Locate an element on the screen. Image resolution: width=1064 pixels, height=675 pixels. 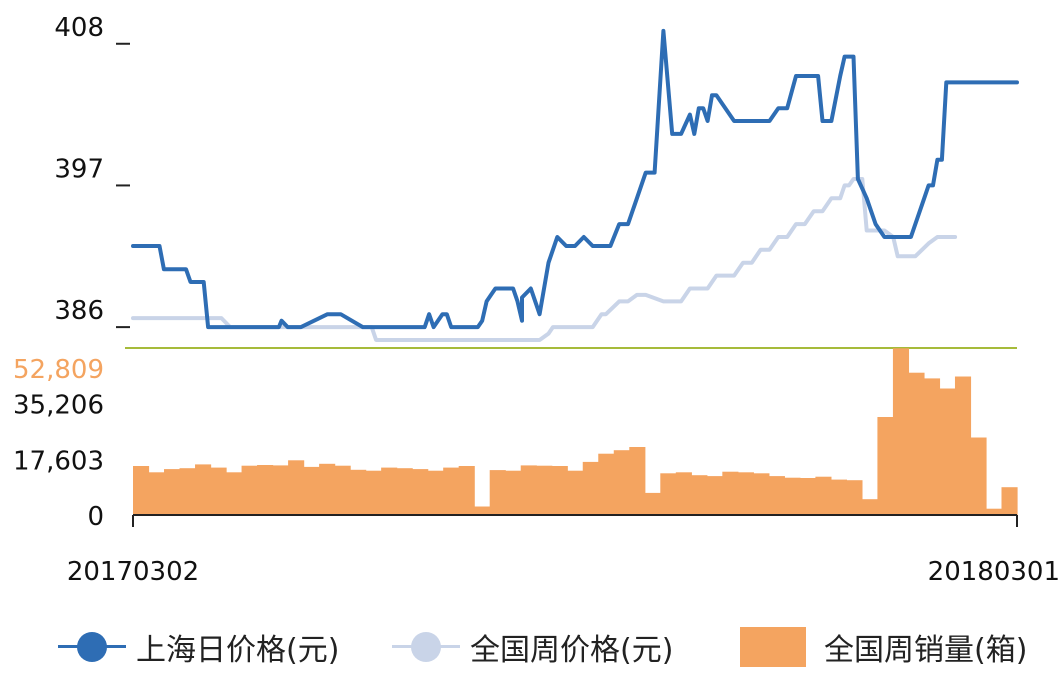
legend-item-national-weekly-price: 全国周价格(元) is located at coordinates (532, 647).